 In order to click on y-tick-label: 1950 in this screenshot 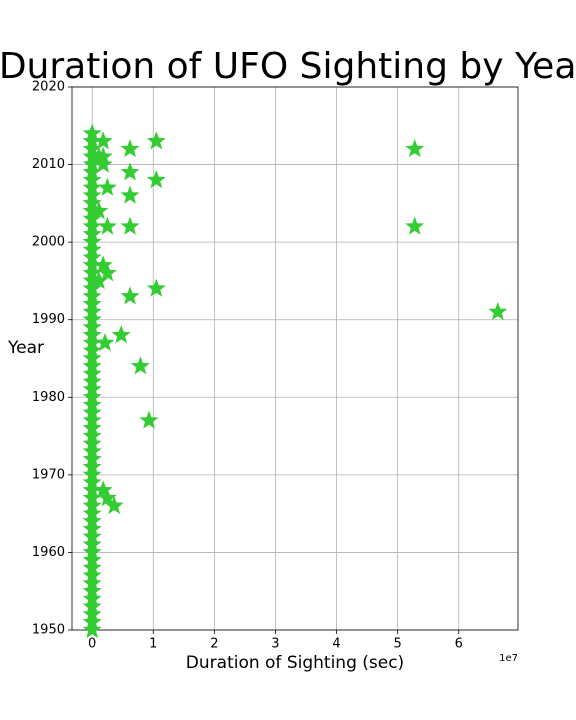, I will do `click(48, 630)`.